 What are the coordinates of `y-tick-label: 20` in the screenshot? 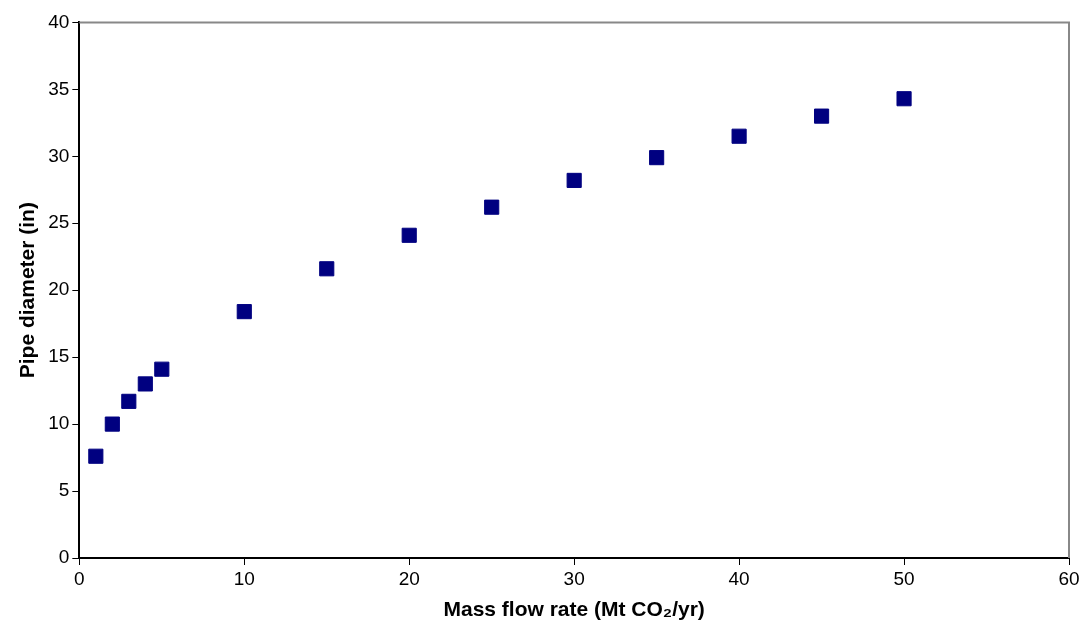 It's located at (59, 289).